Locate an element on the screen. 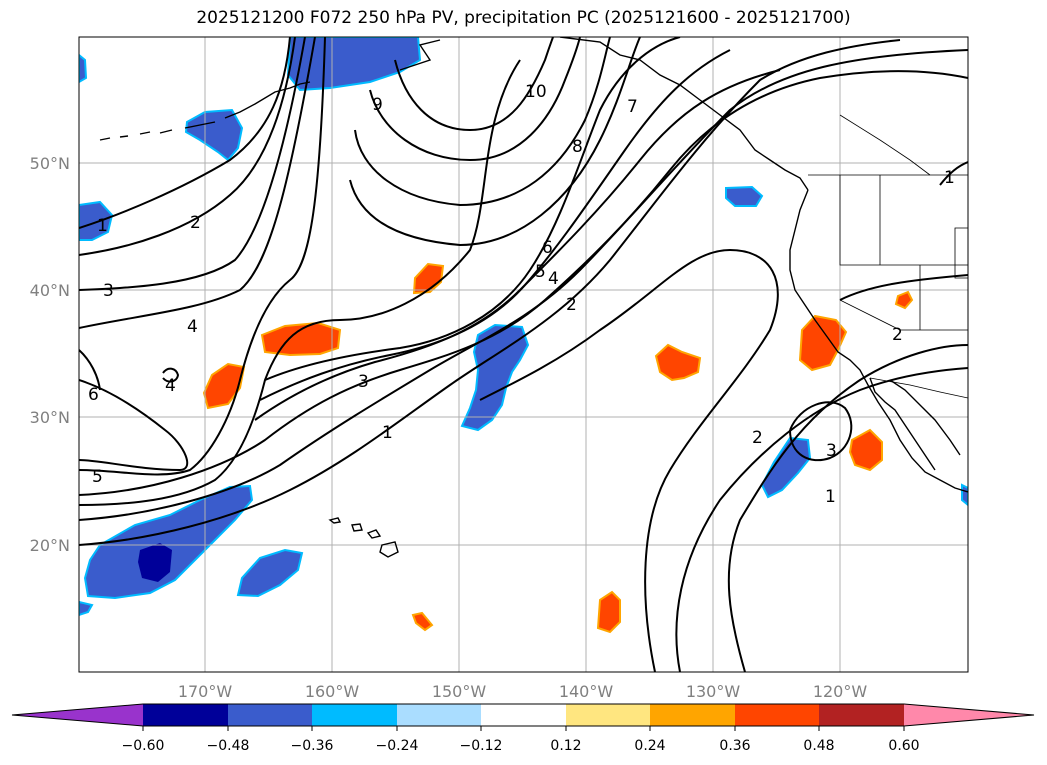 The width and height of the screenshot is (1047, 765). contour-label: 10 is located at coordinates (536, 92).